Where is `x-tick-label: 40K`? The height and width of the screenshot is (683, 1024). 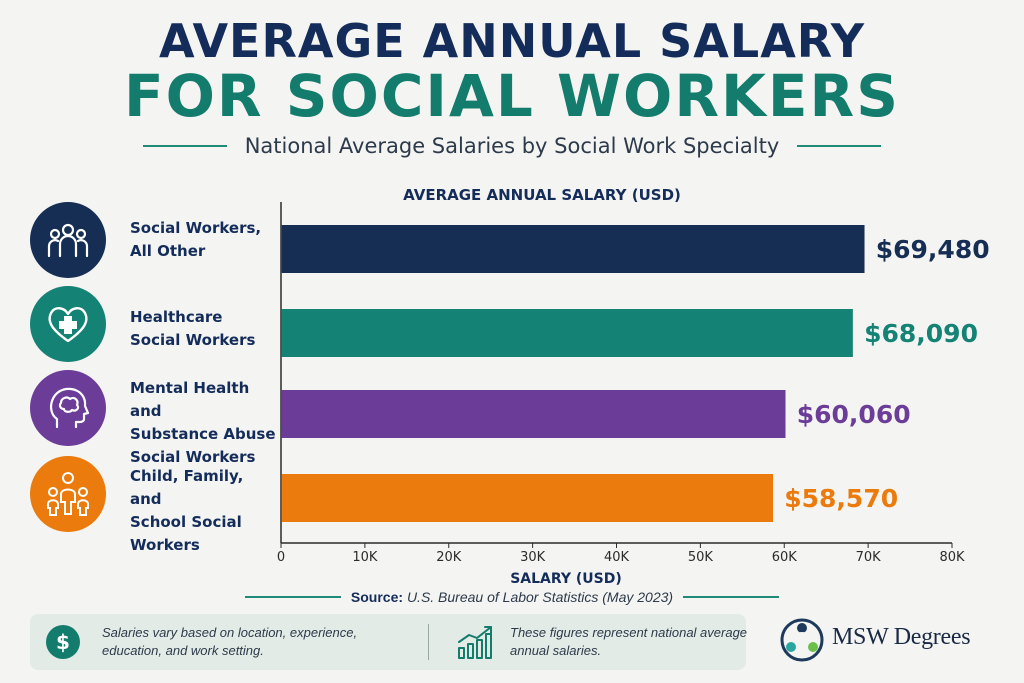 x-tick-label: 40K is located at coordinates (617, 557).